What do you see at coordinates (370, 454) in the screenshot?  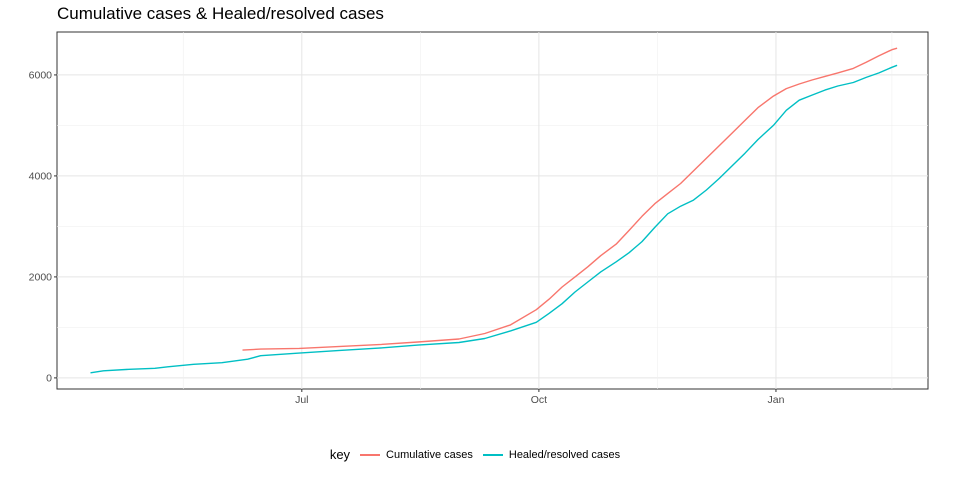 I see `legend-key-cumulative` at bounding box center [370, 454].